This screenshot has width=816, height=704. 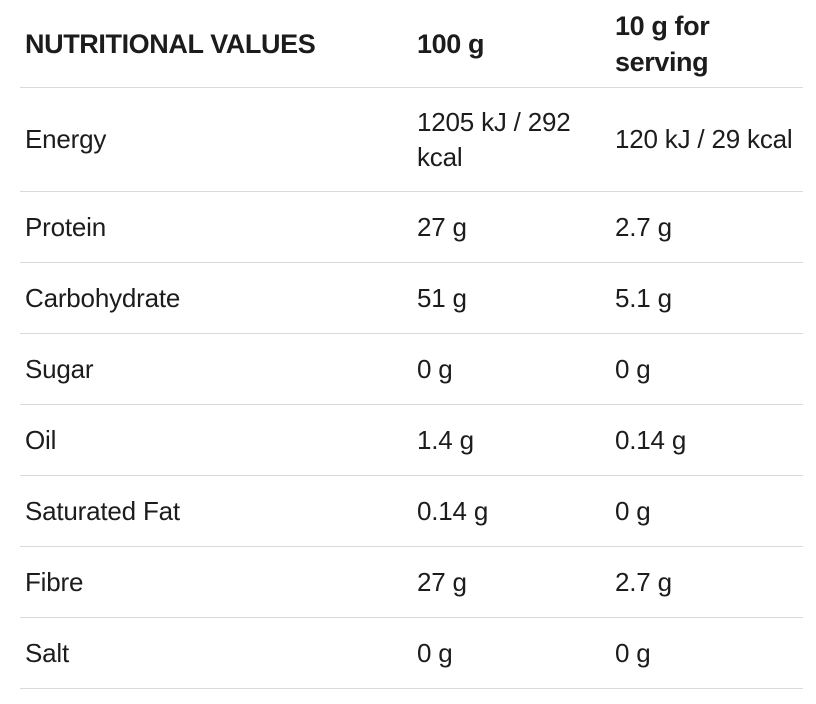 What do you see at coordinates (102, 510) in the screenshot?
I see `row-label: Saturated Fat` at bounding box center [102, 510].